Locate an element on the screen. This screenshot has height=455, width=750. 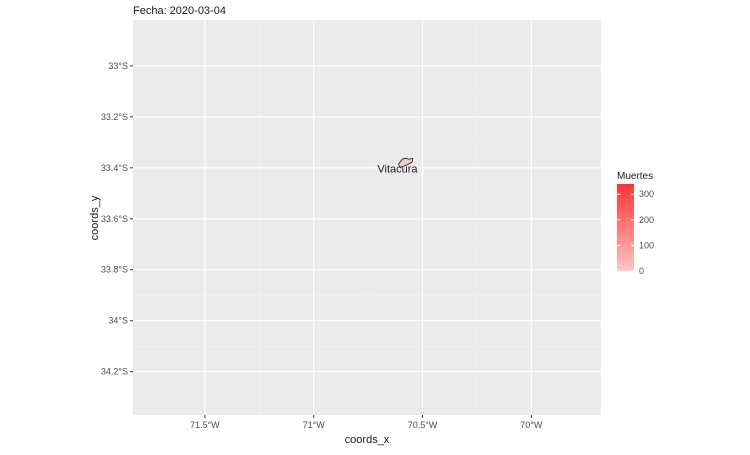
legend-tick-label: 100 is located at coordinates (646, 245).